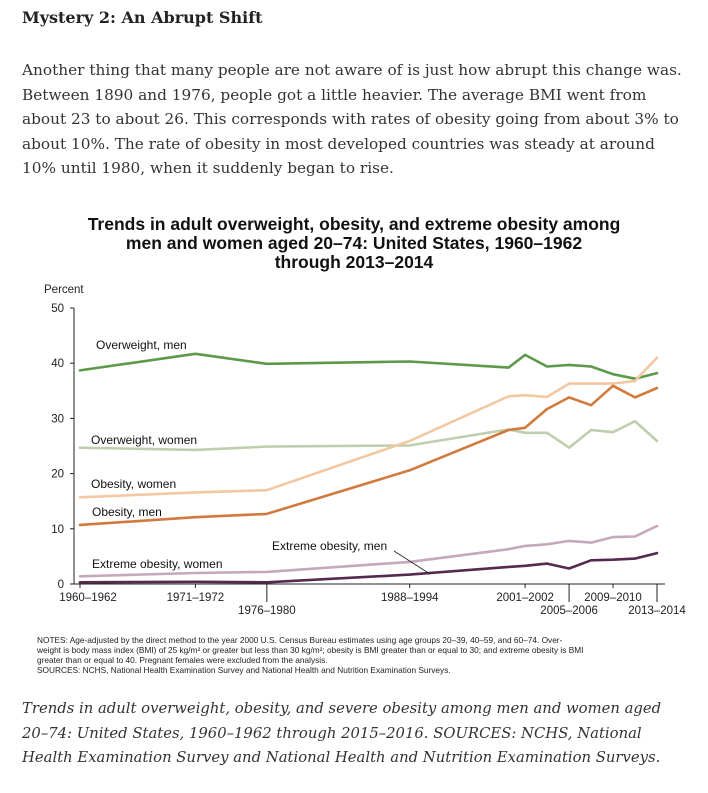 Image resolution: width=708 pixels, height=793 pixels. Describe the element at coordinates (196, 598) in the screenshot. I see `x-tick-label: 1971–1972` at that location.